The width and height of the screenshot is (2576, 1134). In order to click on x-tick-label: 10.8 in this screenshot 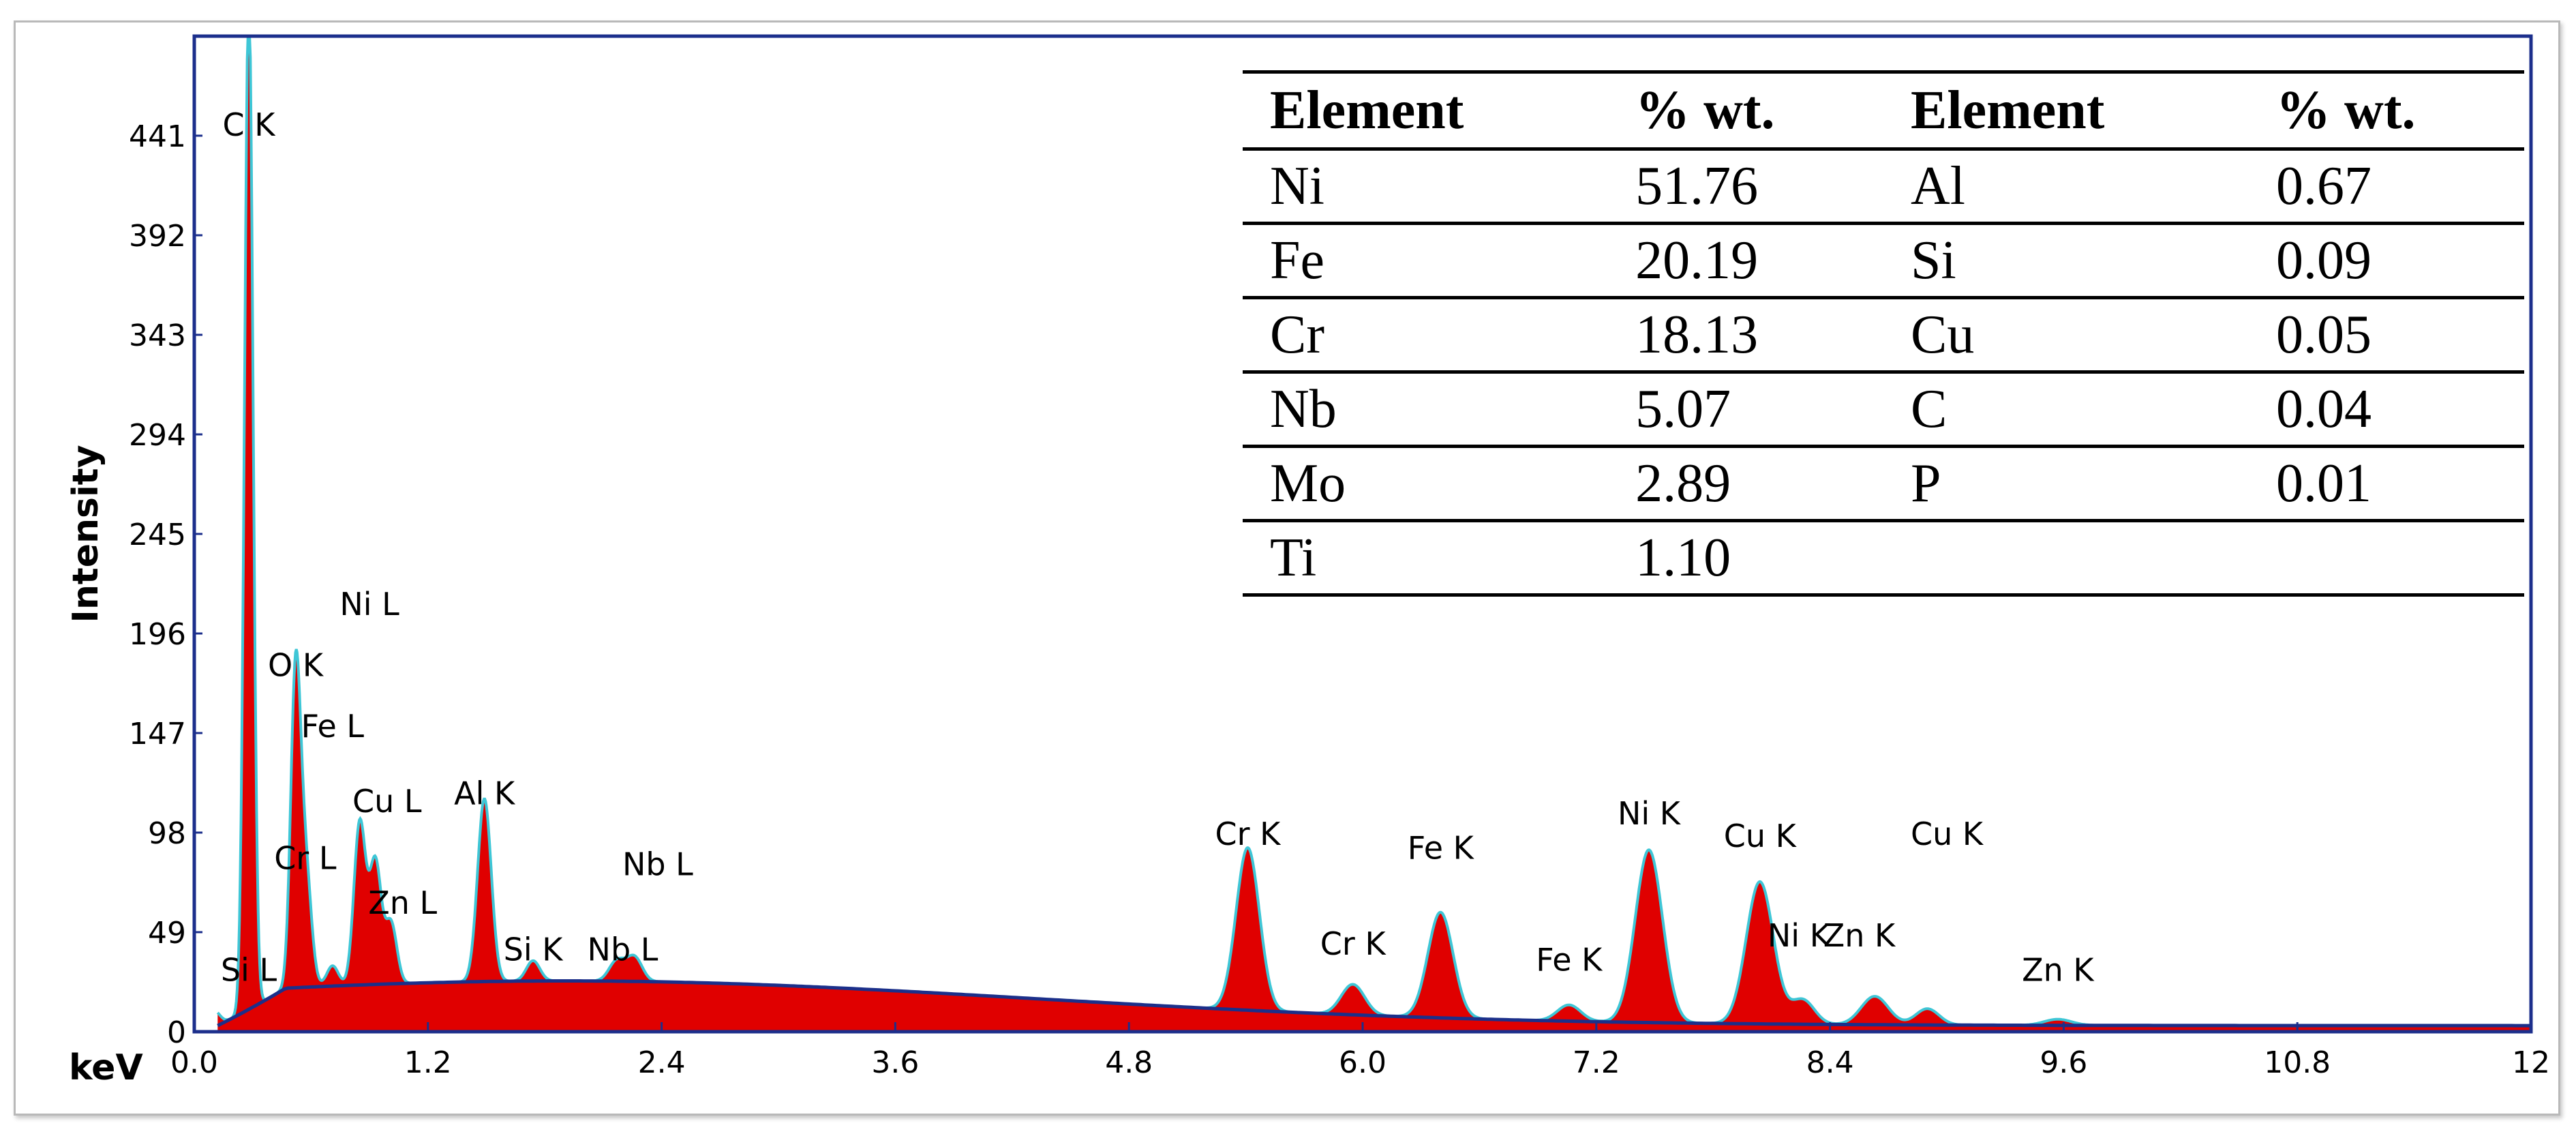, I will do `click(2297, 1062)`.